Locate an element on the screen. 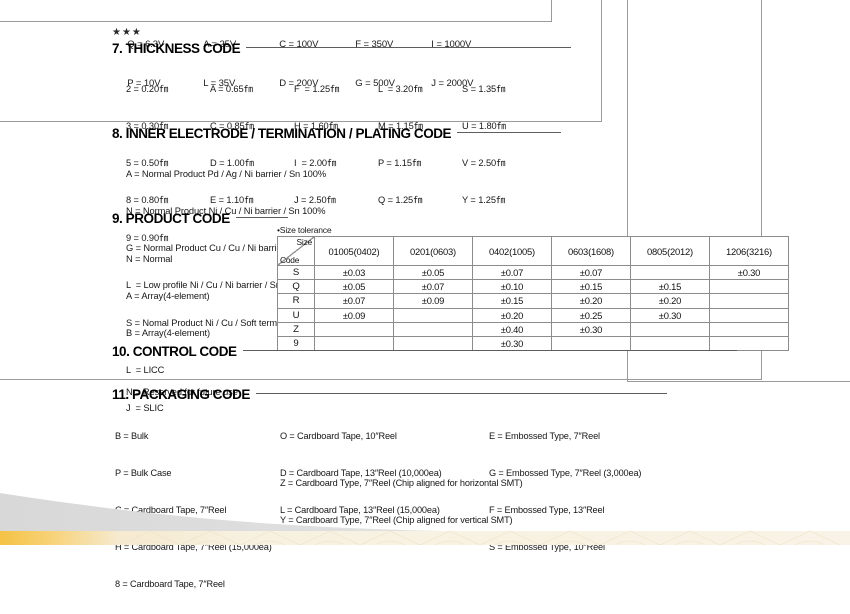  asterisk-marker: ★★★ is located at coordinates (127, 32).